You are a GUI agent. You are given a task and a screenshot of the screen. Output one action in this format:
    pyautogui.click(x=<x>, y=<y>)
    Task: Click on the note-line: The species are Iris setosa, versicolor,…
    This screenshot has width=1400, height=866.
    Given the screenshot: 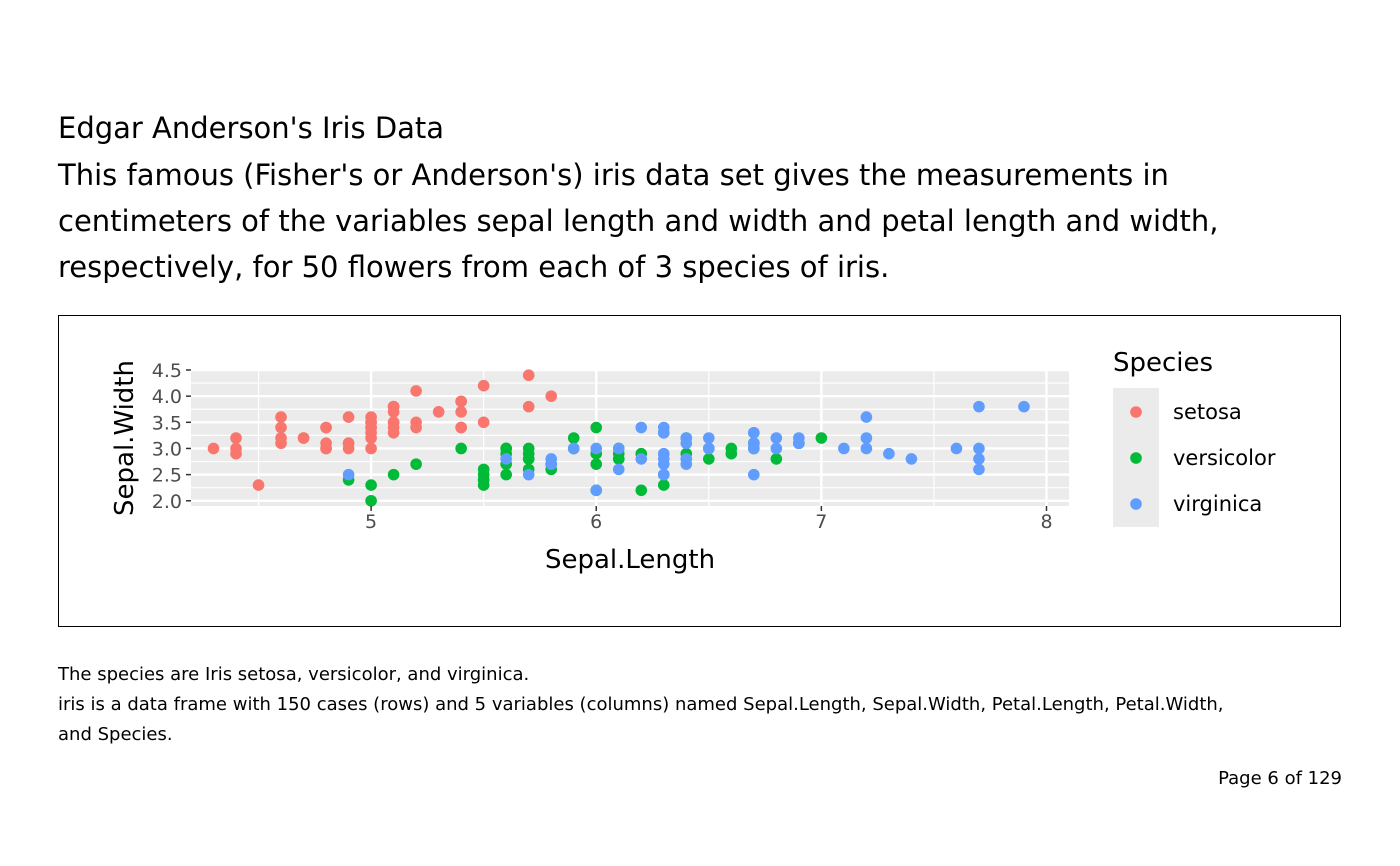 What is the action you would take?
    pyautogui.click(x=294, y=674)
    